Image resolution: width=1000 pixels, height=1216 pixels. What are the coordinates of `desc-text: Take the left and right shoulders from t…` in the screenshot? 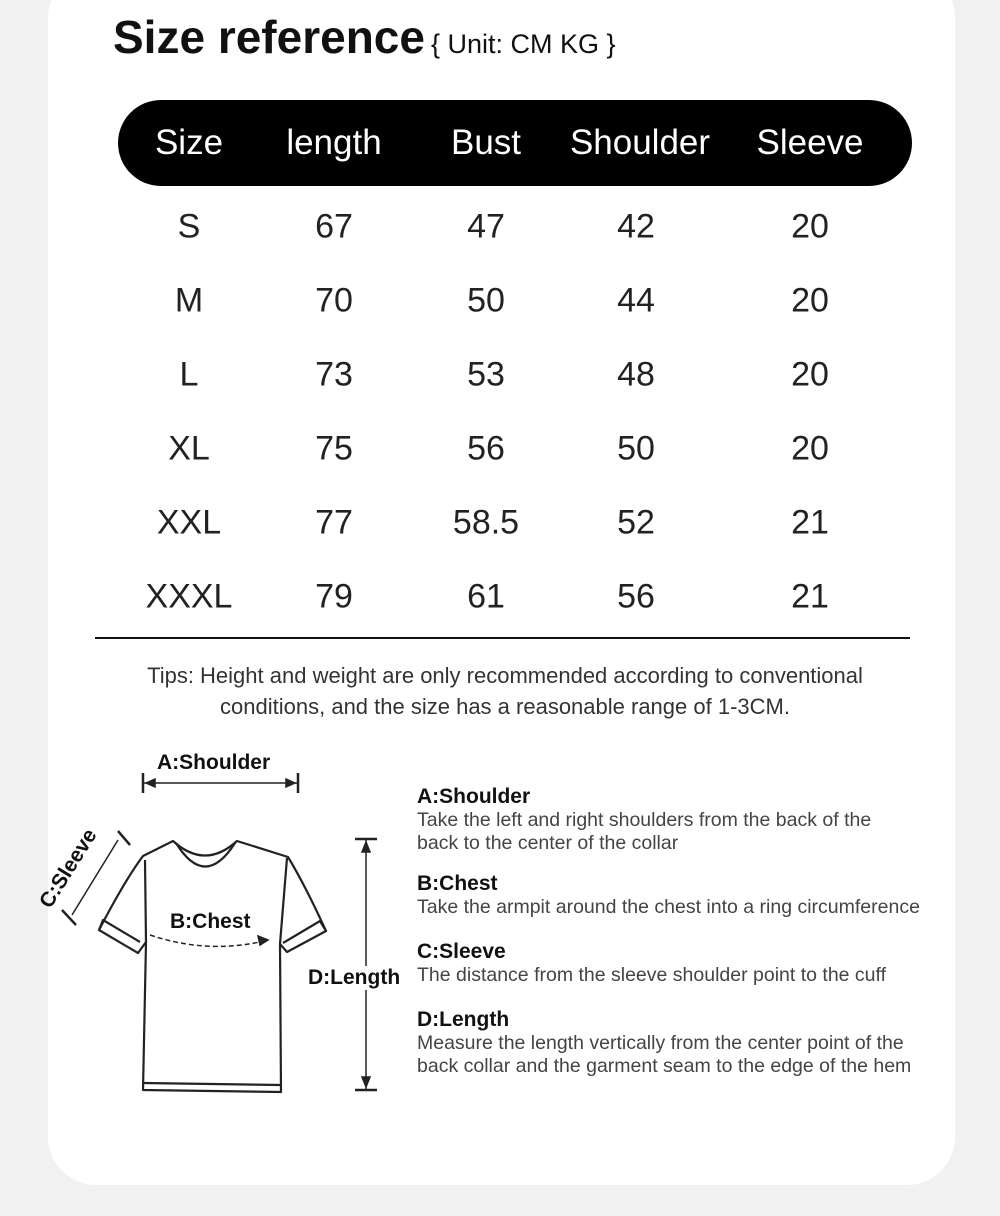 It's located at (644, 831).